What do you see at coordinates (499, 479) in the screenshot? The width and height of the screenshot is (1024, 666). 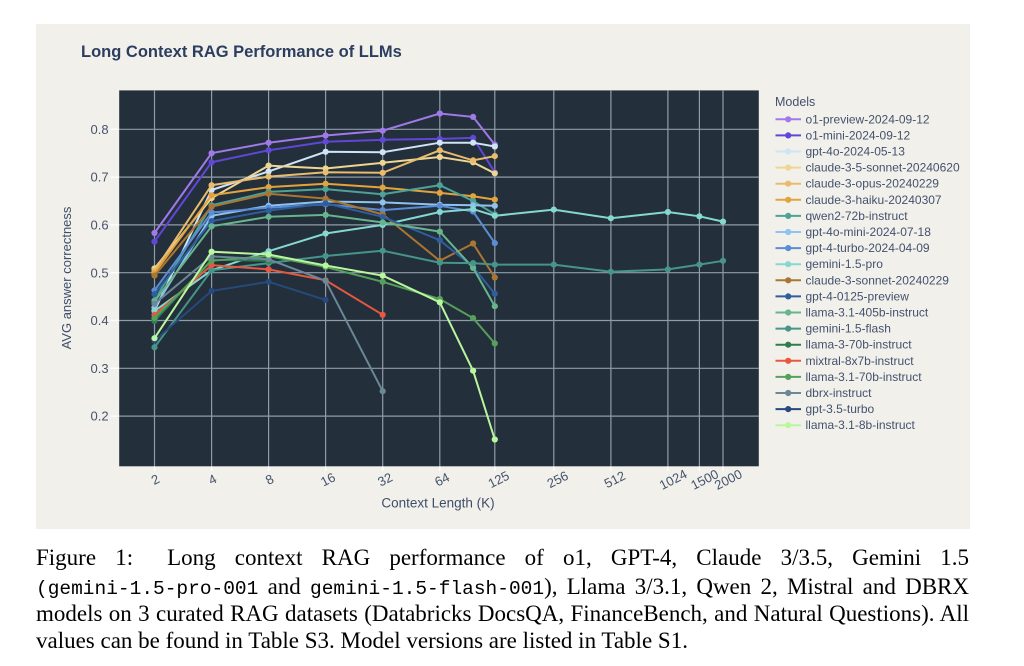 I see `svg-text: 125` at bounding box center [499, 479].